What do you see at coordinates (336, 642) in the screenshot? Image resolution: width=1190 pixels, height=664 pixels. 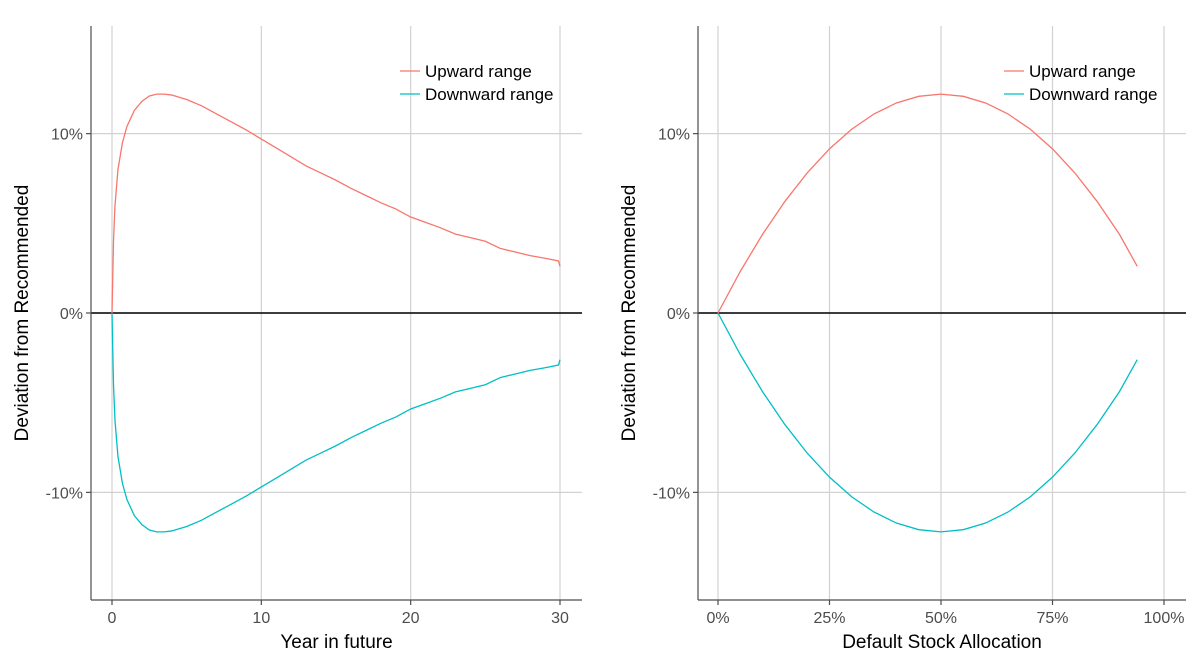 I see `x-axis-title: Year in future` at bounding box center [336, 642].